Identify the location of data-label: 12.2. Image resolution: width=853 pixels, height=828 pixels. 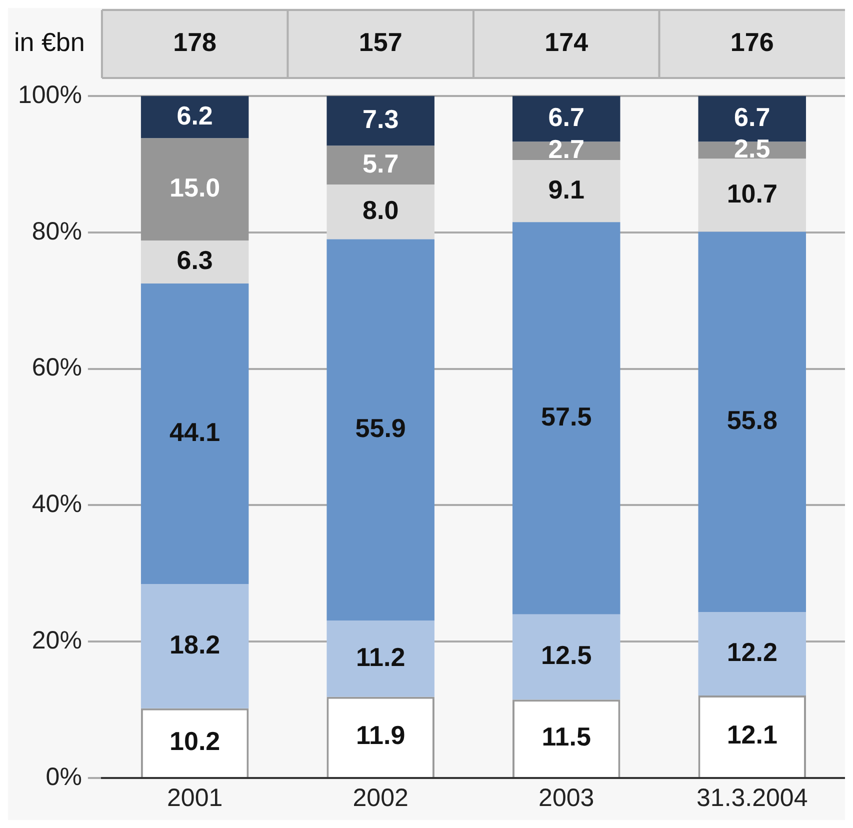
(752, 652).